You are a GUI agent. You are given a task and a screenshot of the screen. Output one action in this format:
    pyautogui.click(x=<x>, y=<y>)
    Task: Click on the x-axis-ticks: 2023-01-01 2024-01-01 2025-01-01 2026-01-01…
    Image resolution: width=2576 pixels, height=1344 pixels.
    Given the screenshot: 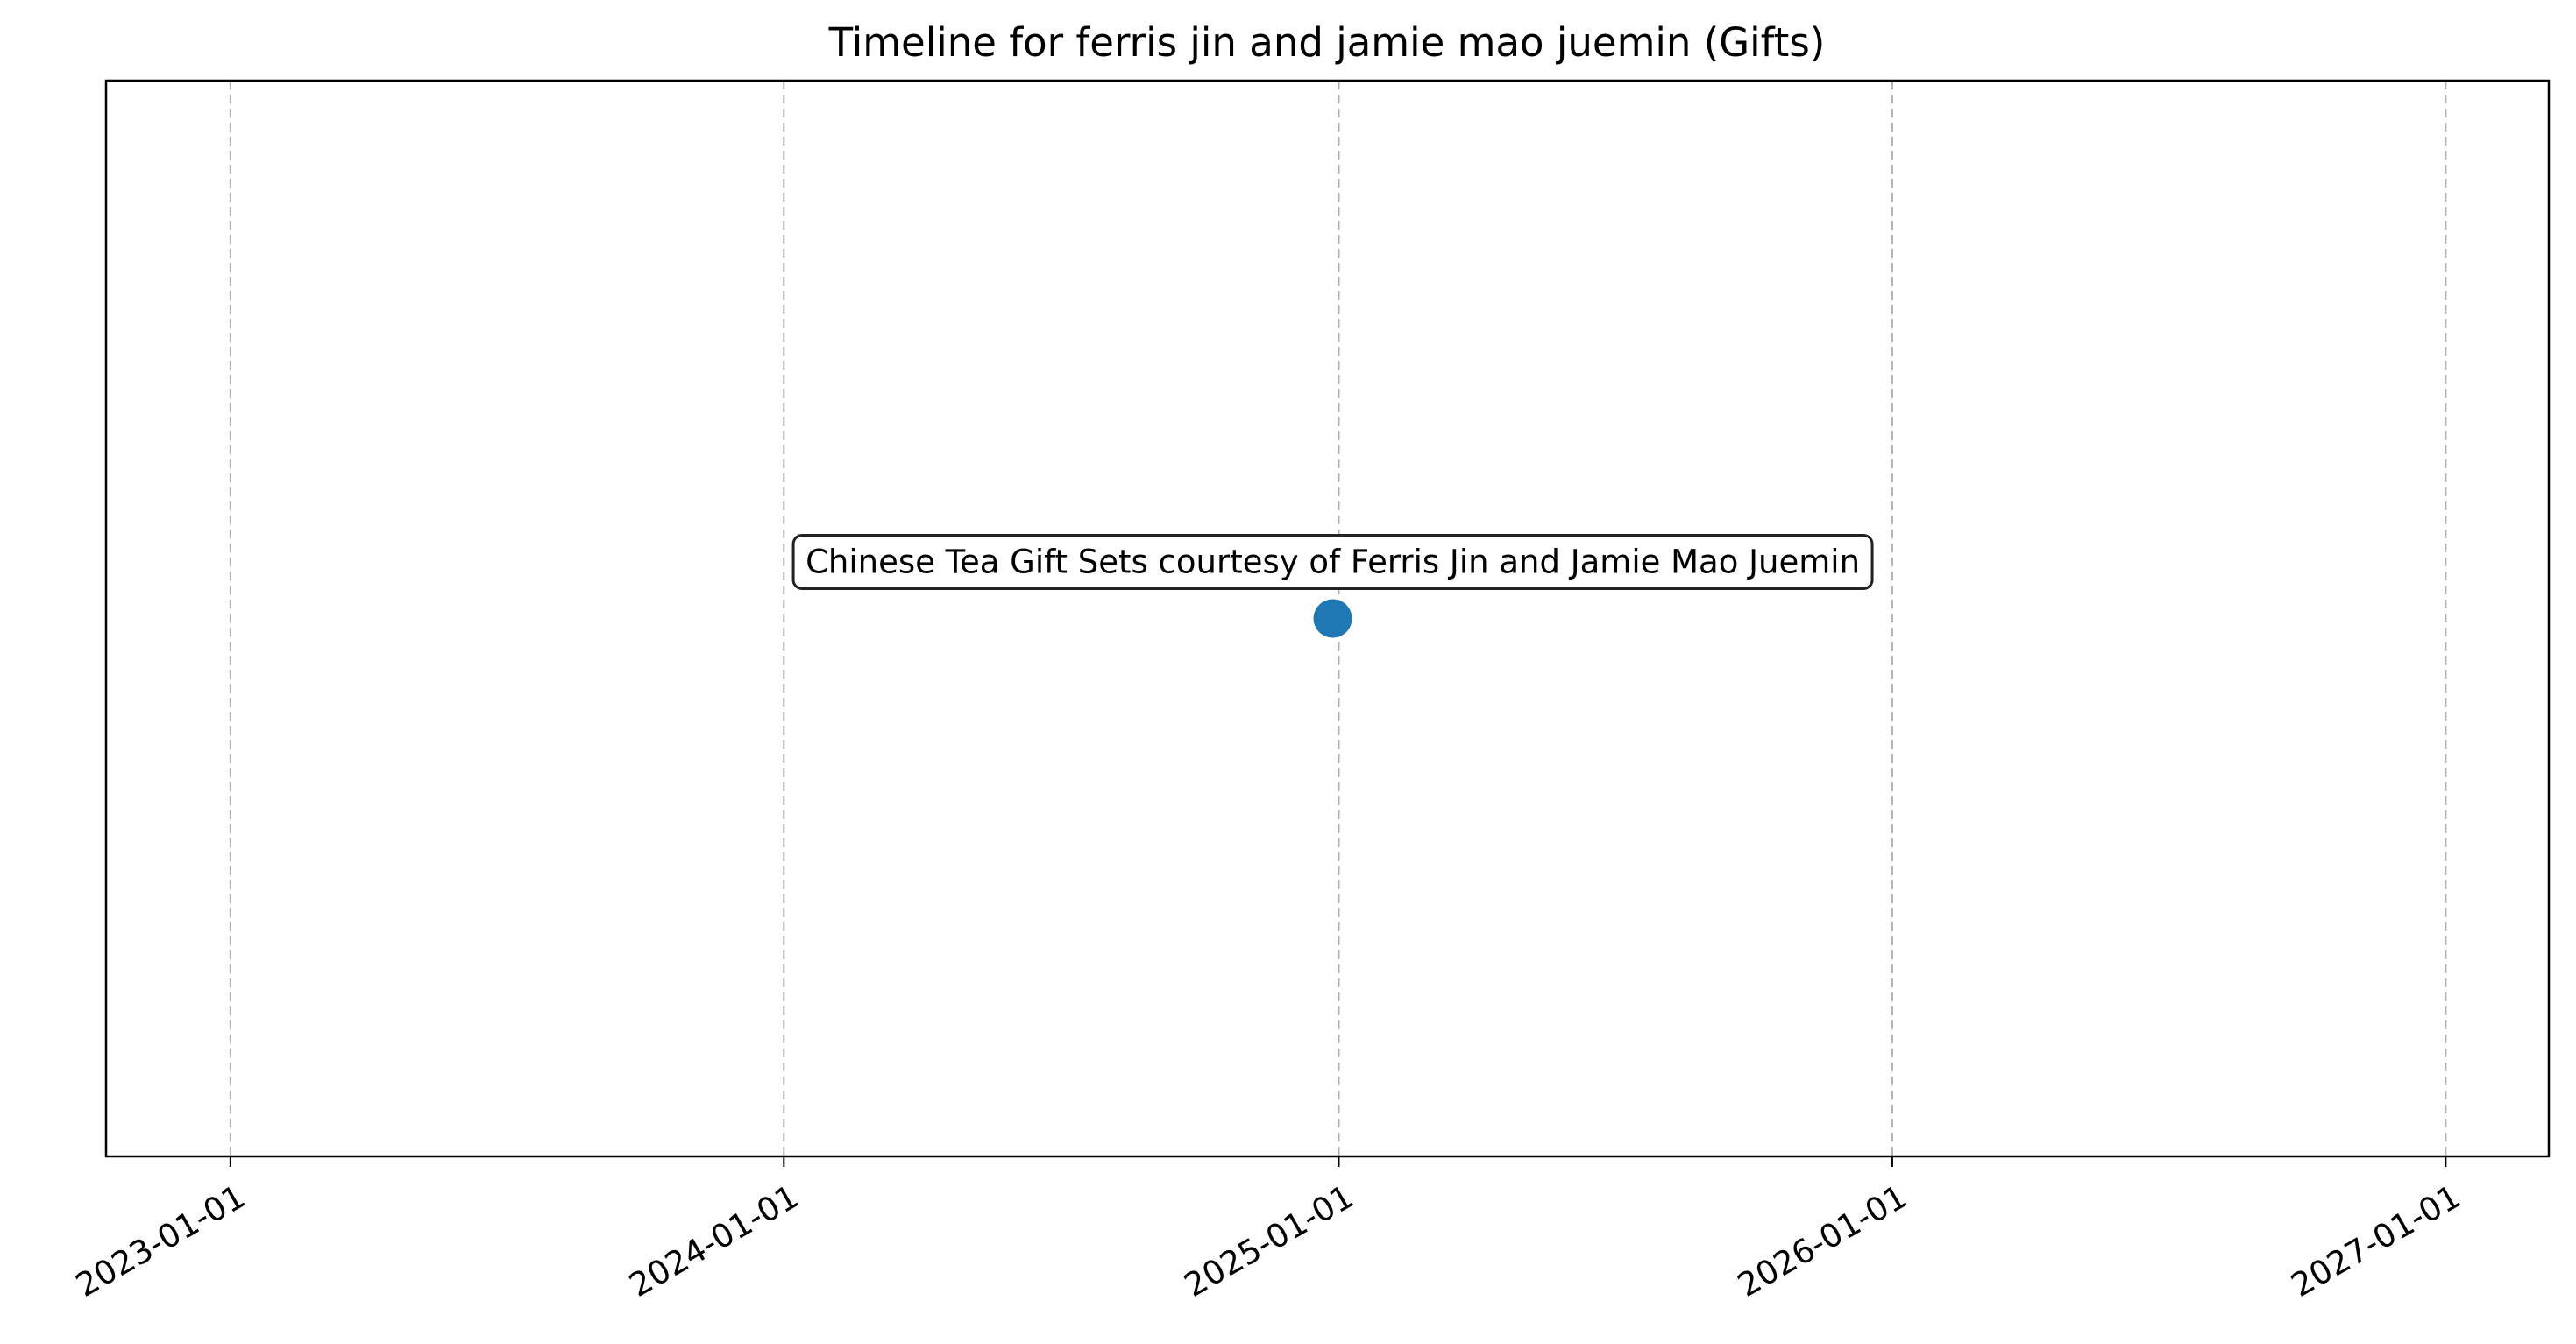 What is the action you would take?
    pyautogui.click(x=1267, y=1230)
    